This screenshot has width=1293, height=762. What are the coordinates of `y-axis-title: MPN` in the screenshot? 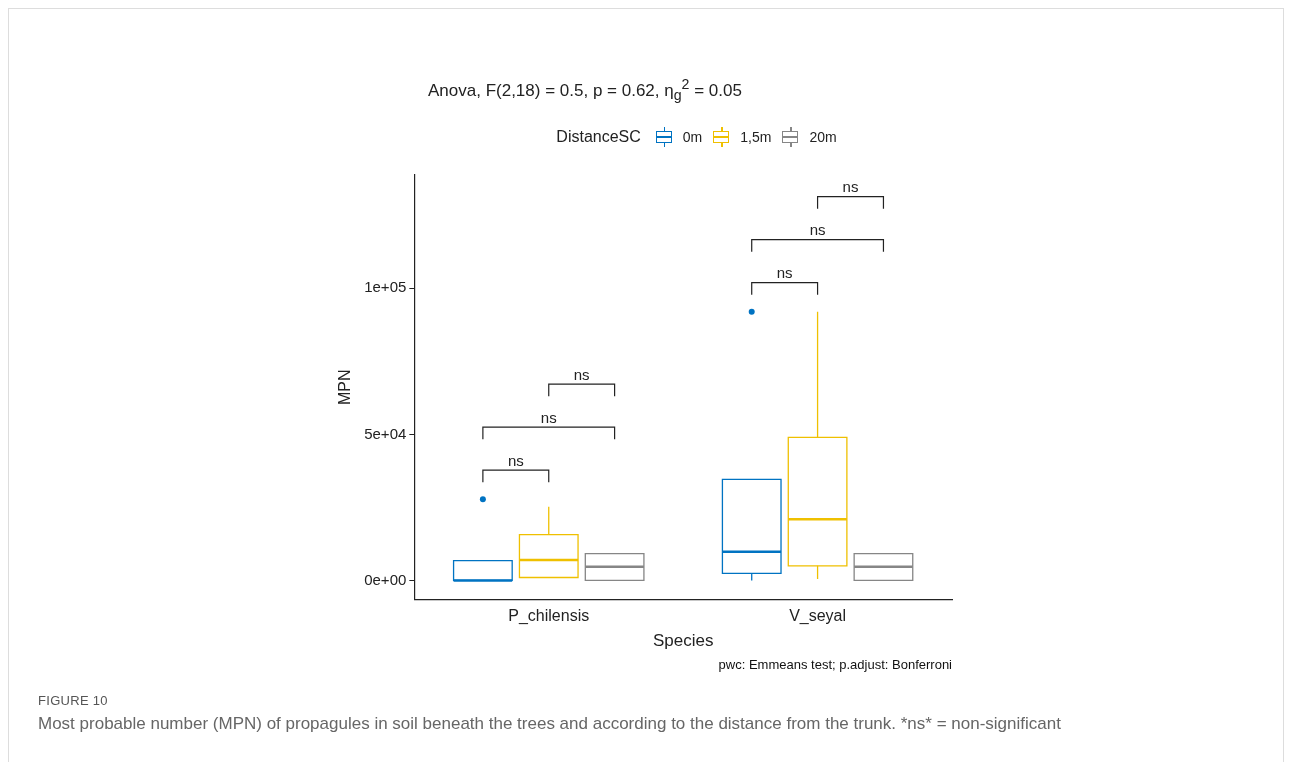 It's located at (345, 387).